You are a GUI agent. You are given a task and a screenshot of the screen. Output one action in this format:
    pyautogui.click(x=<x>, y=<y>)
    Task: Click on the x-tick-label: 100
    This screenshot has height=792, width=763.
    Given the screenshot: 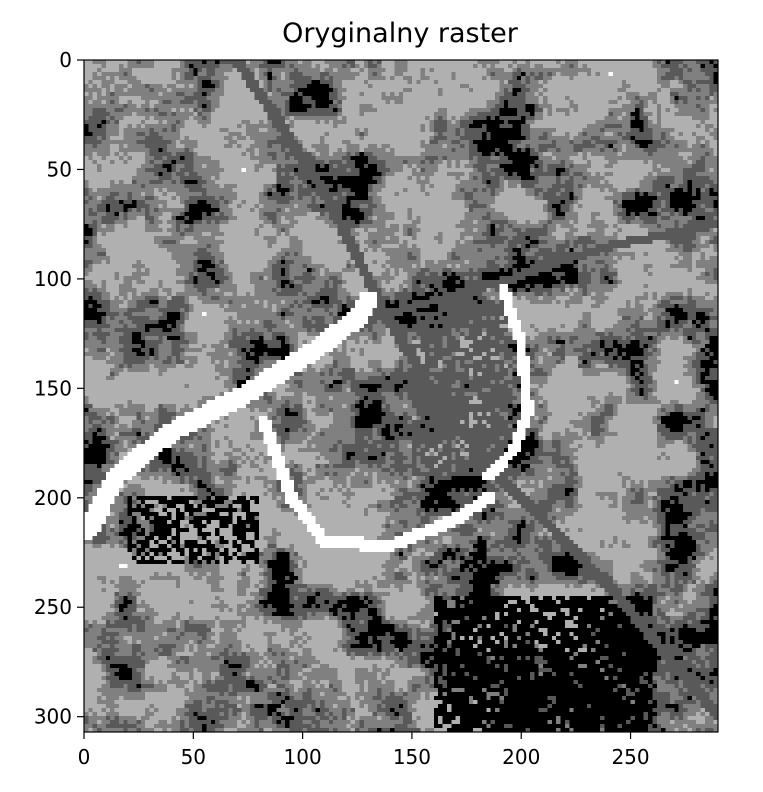 What is the action you would take?
    pyautogui.click(x=303, y=757)
    